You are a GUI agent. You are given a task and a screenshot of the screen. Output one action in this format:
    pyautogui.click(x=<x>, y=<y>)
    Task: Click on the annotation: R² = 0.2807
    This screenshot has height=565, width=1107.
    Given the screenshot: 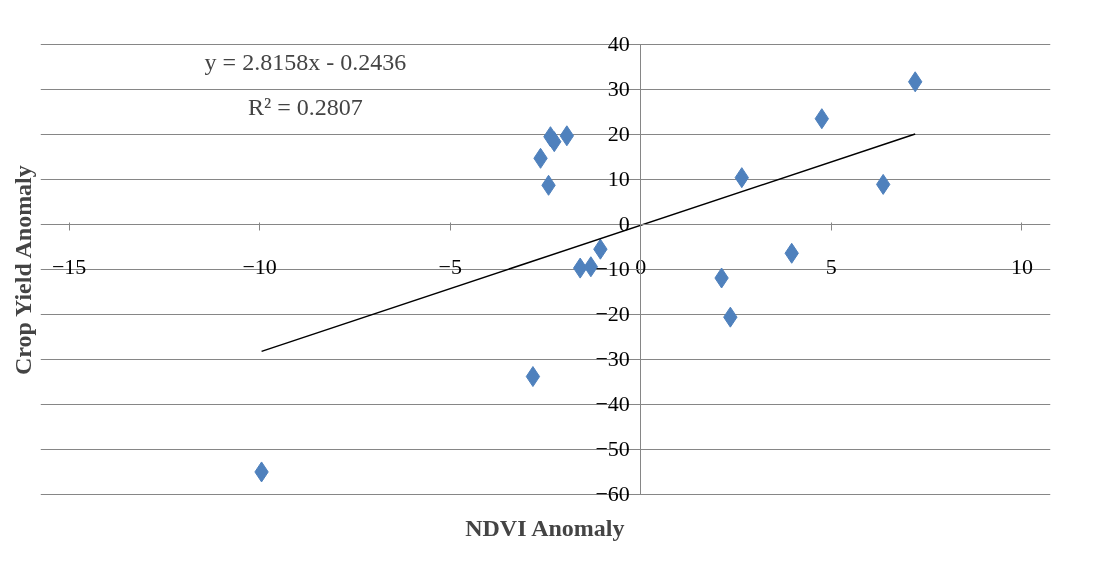 What is the action you would take?
    pyautogui.click(x=305, y=107)
    